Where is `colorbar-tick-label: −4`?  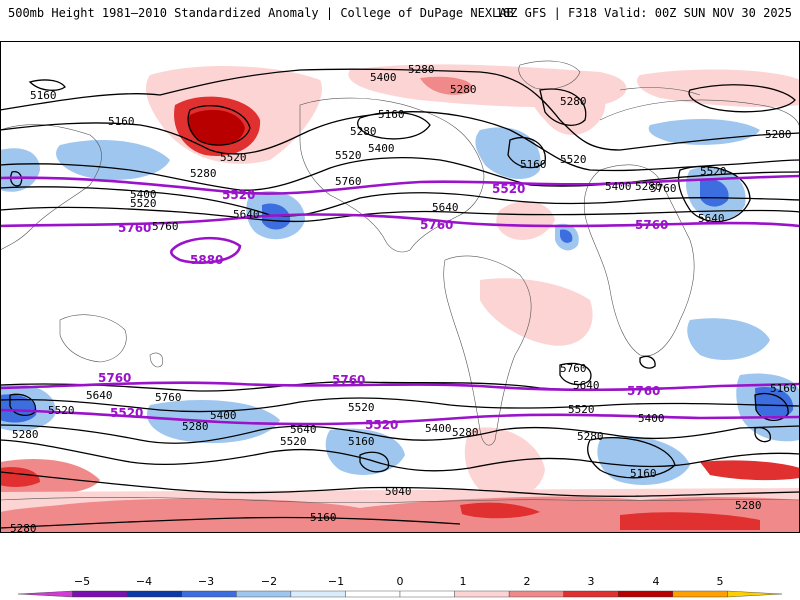 colorbar-tick-label: −4 is located at coordinates (144, 581).